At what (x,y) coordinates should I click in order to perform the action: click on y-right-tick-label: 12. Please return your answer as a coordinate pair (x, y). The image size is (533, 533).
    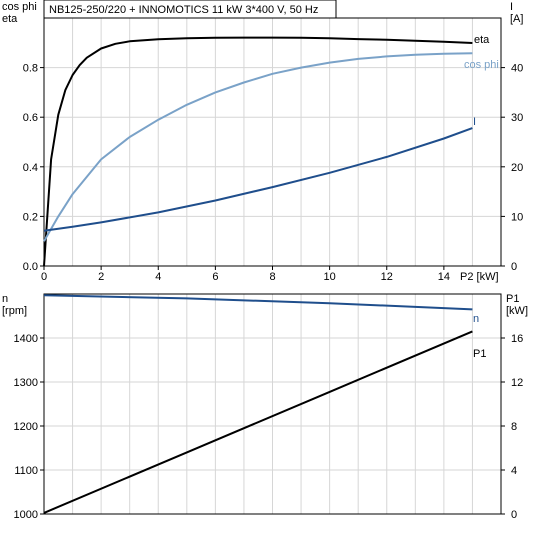
    Looking at the image, I should click on (517, 383).